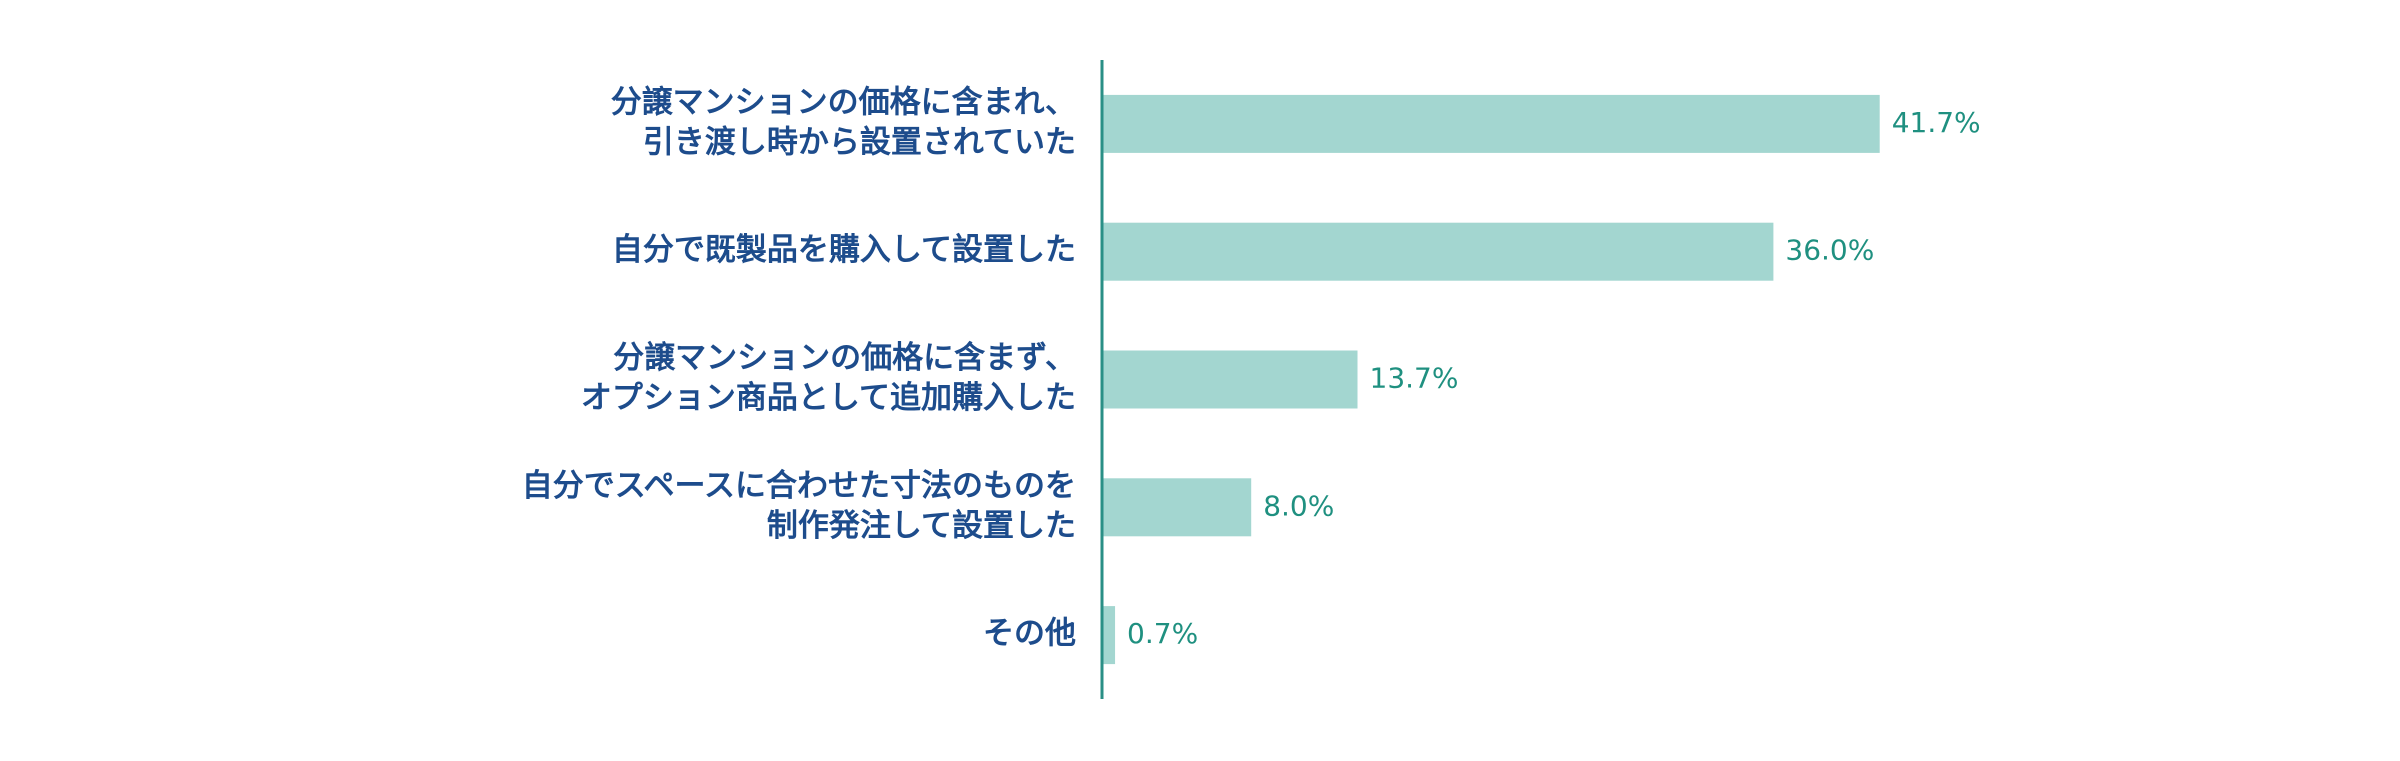  Describe the element at coordinates (1829, 250) in the screenshot. I see `value-label: 36.0%` at that location.